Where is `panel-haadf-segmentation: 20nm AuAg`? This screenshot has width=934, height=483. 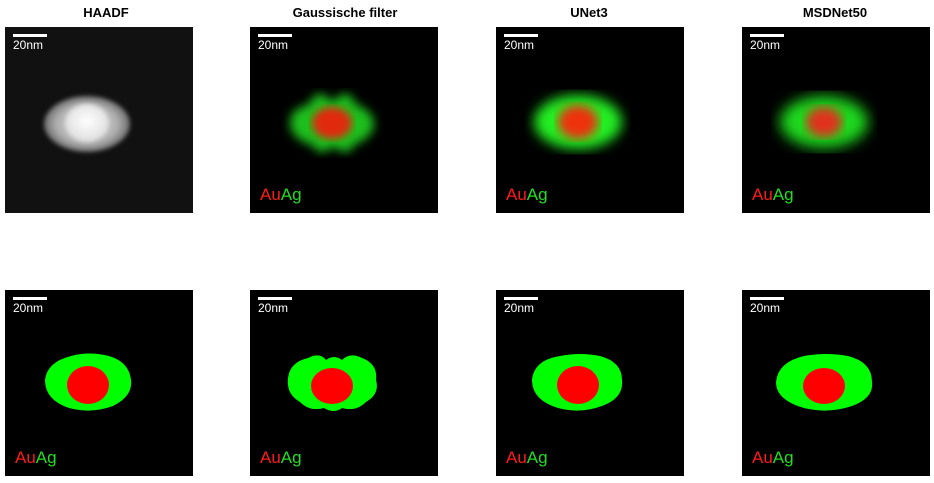
panel-haadf-segmentation: 20nm AuAg is located at coordinates (99, 383).